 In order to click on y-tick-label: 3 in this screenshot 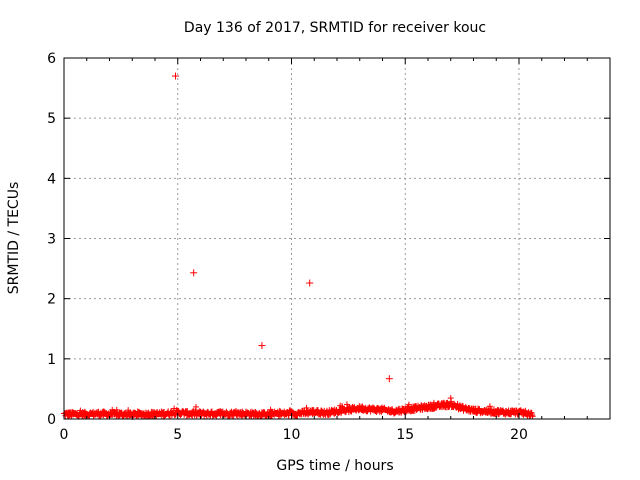, I will do `click(51, 240)`.